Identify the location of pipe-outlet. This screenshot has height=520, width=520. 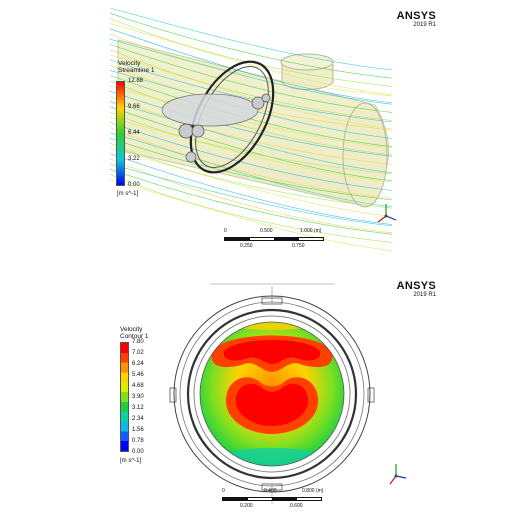
(365, 155).